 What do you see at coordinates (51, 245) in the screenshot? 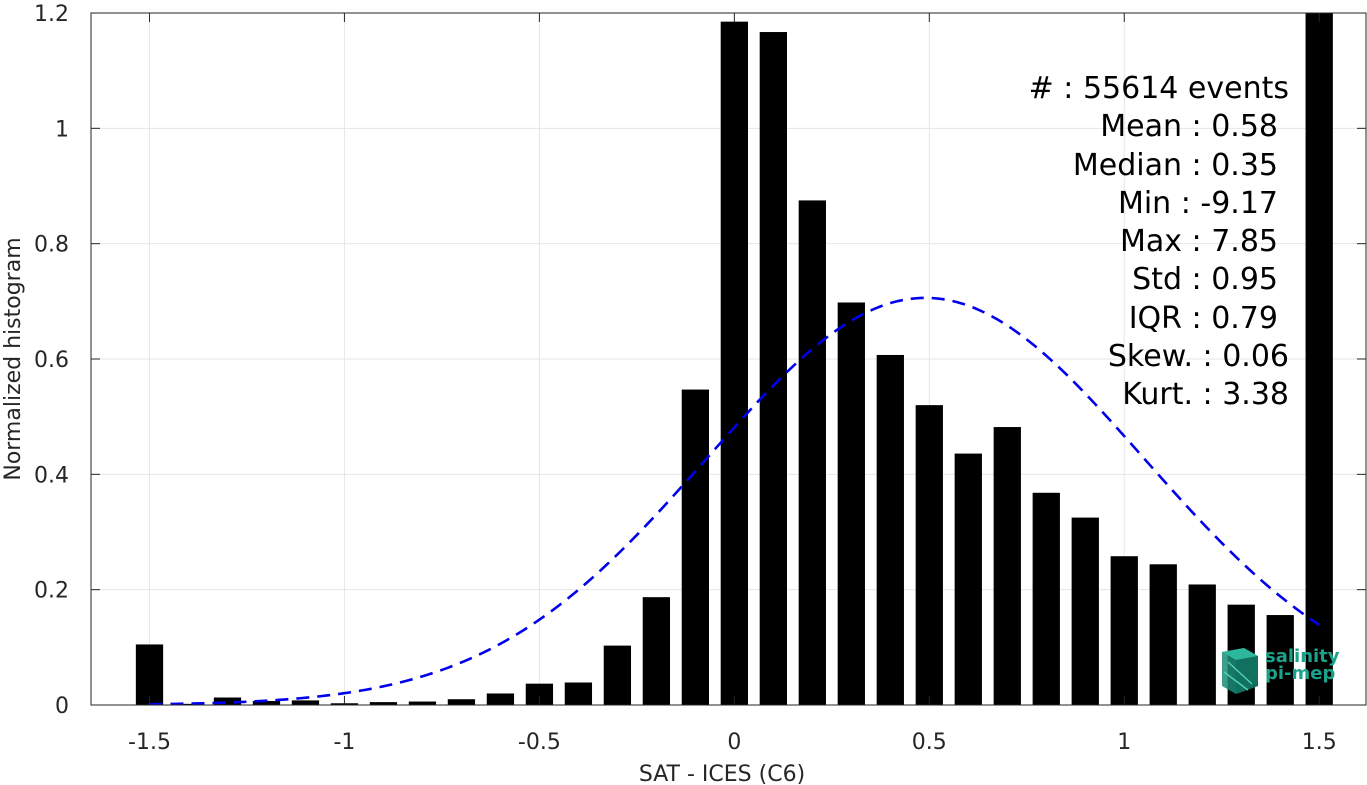
I see `y-tick-label: 0.8` at bounding box center [51, 245].